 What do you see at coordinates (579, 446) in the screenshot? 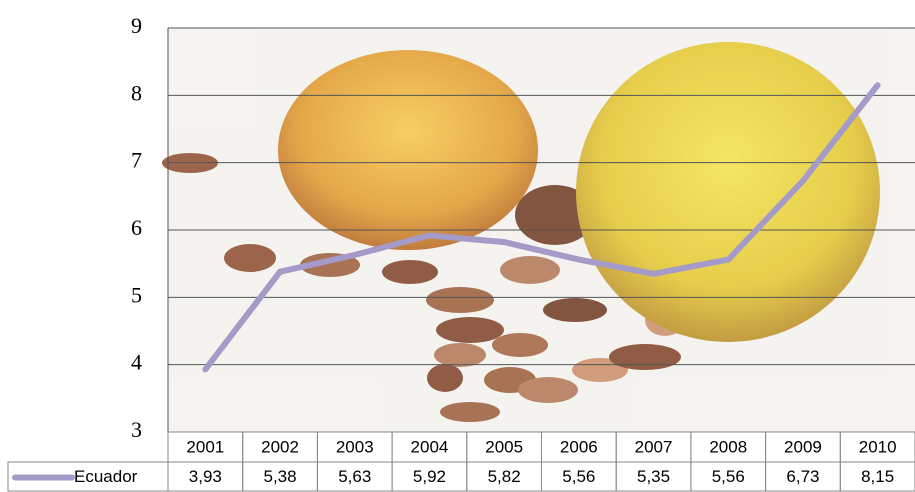
I see `x-tick-label: 2006` at bounding box center [579, 446].